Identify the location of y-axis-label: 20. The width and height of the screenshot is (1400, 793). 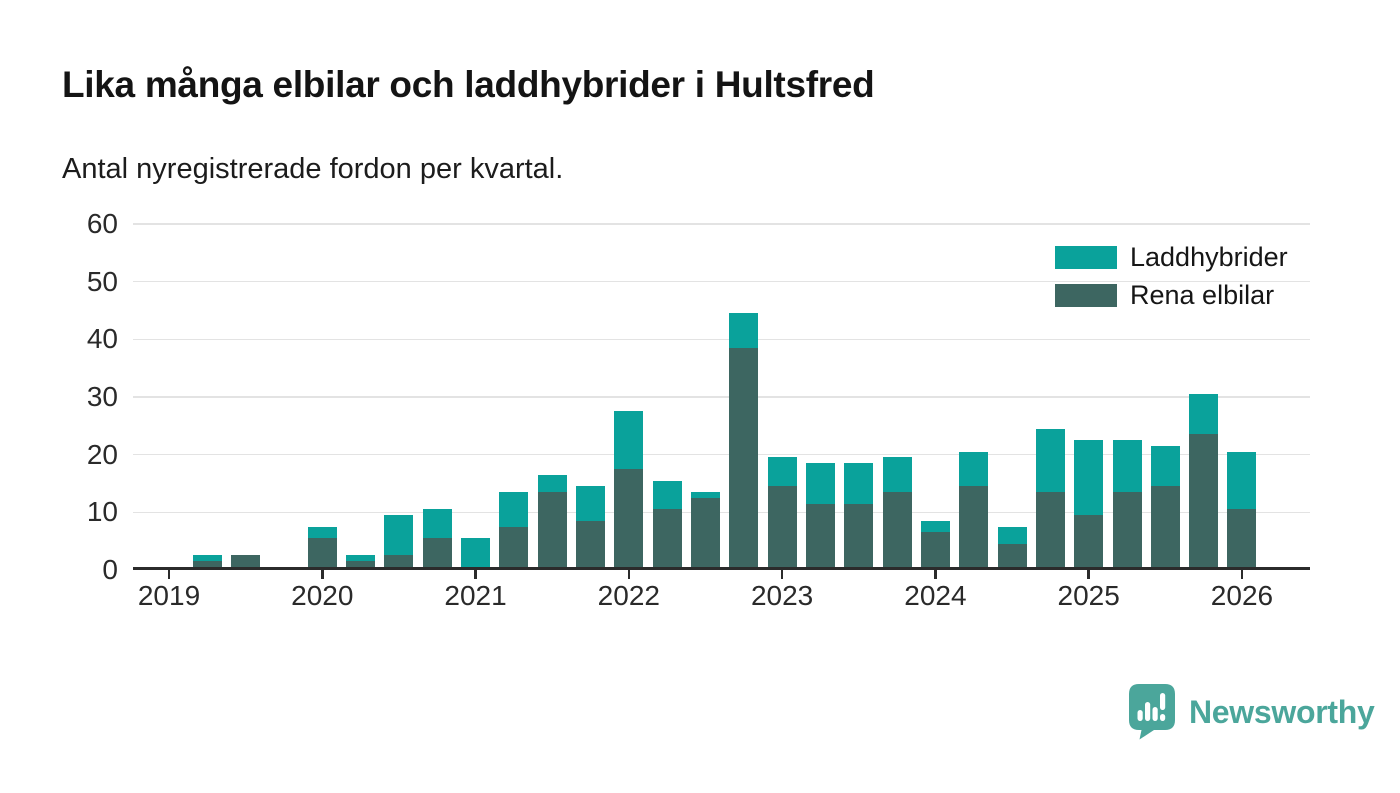
(102, 454).